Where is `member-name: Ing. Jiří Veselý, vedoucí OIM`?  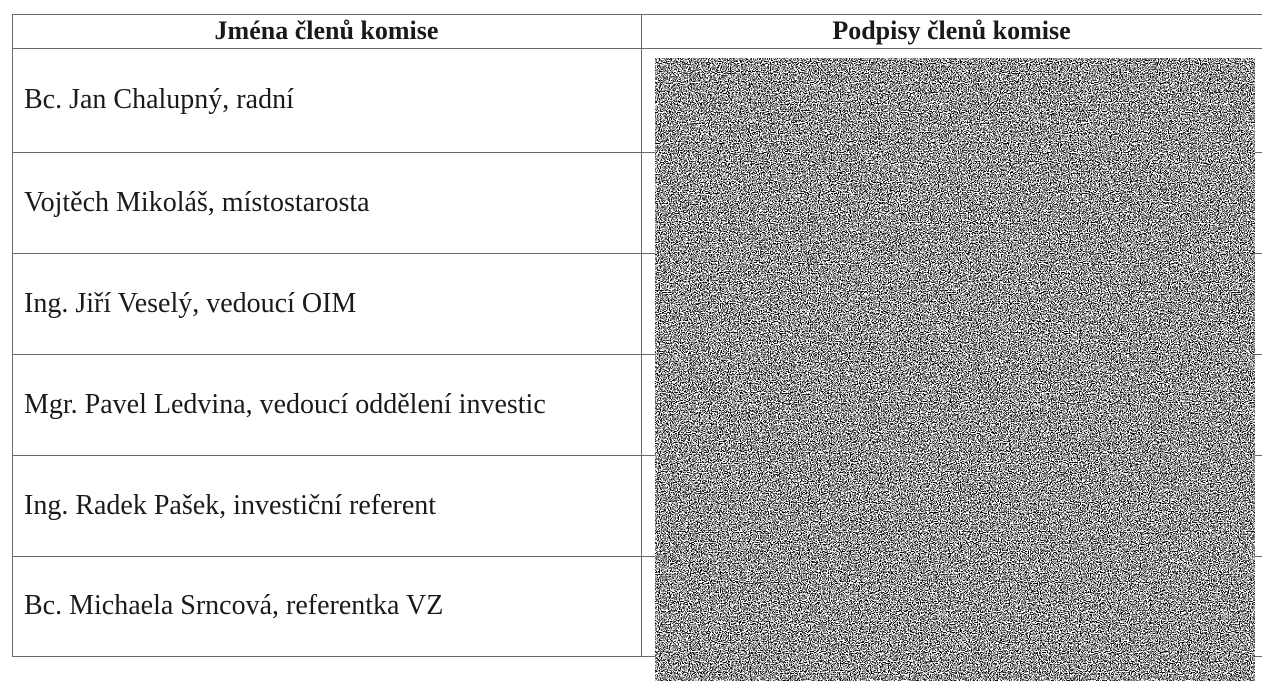 member-name: Ing. Jiří Veselý, vedoucí OIM is located at coordinates (190, 303).